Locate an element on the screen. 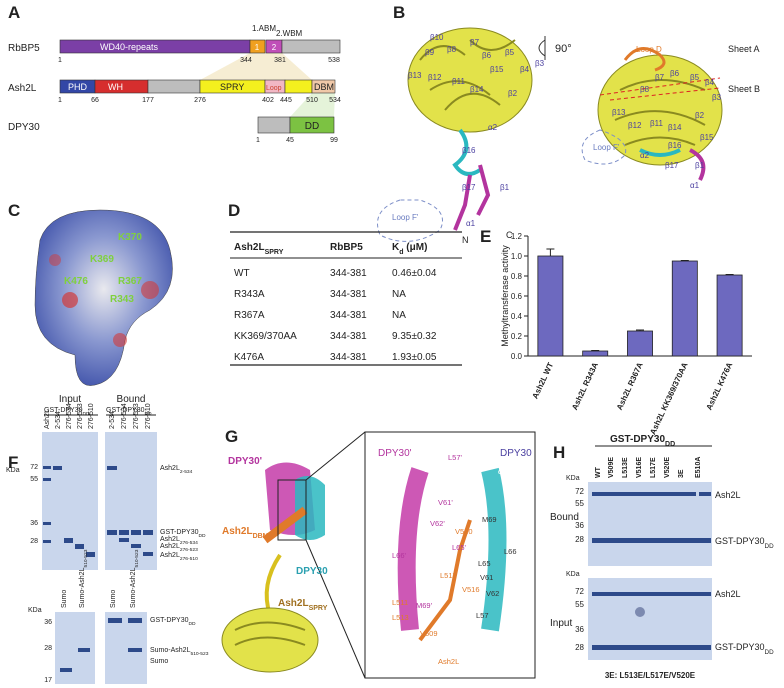 This screenshot has height=688, width=784. domain-label: DD is located at coordinates (312, 126).